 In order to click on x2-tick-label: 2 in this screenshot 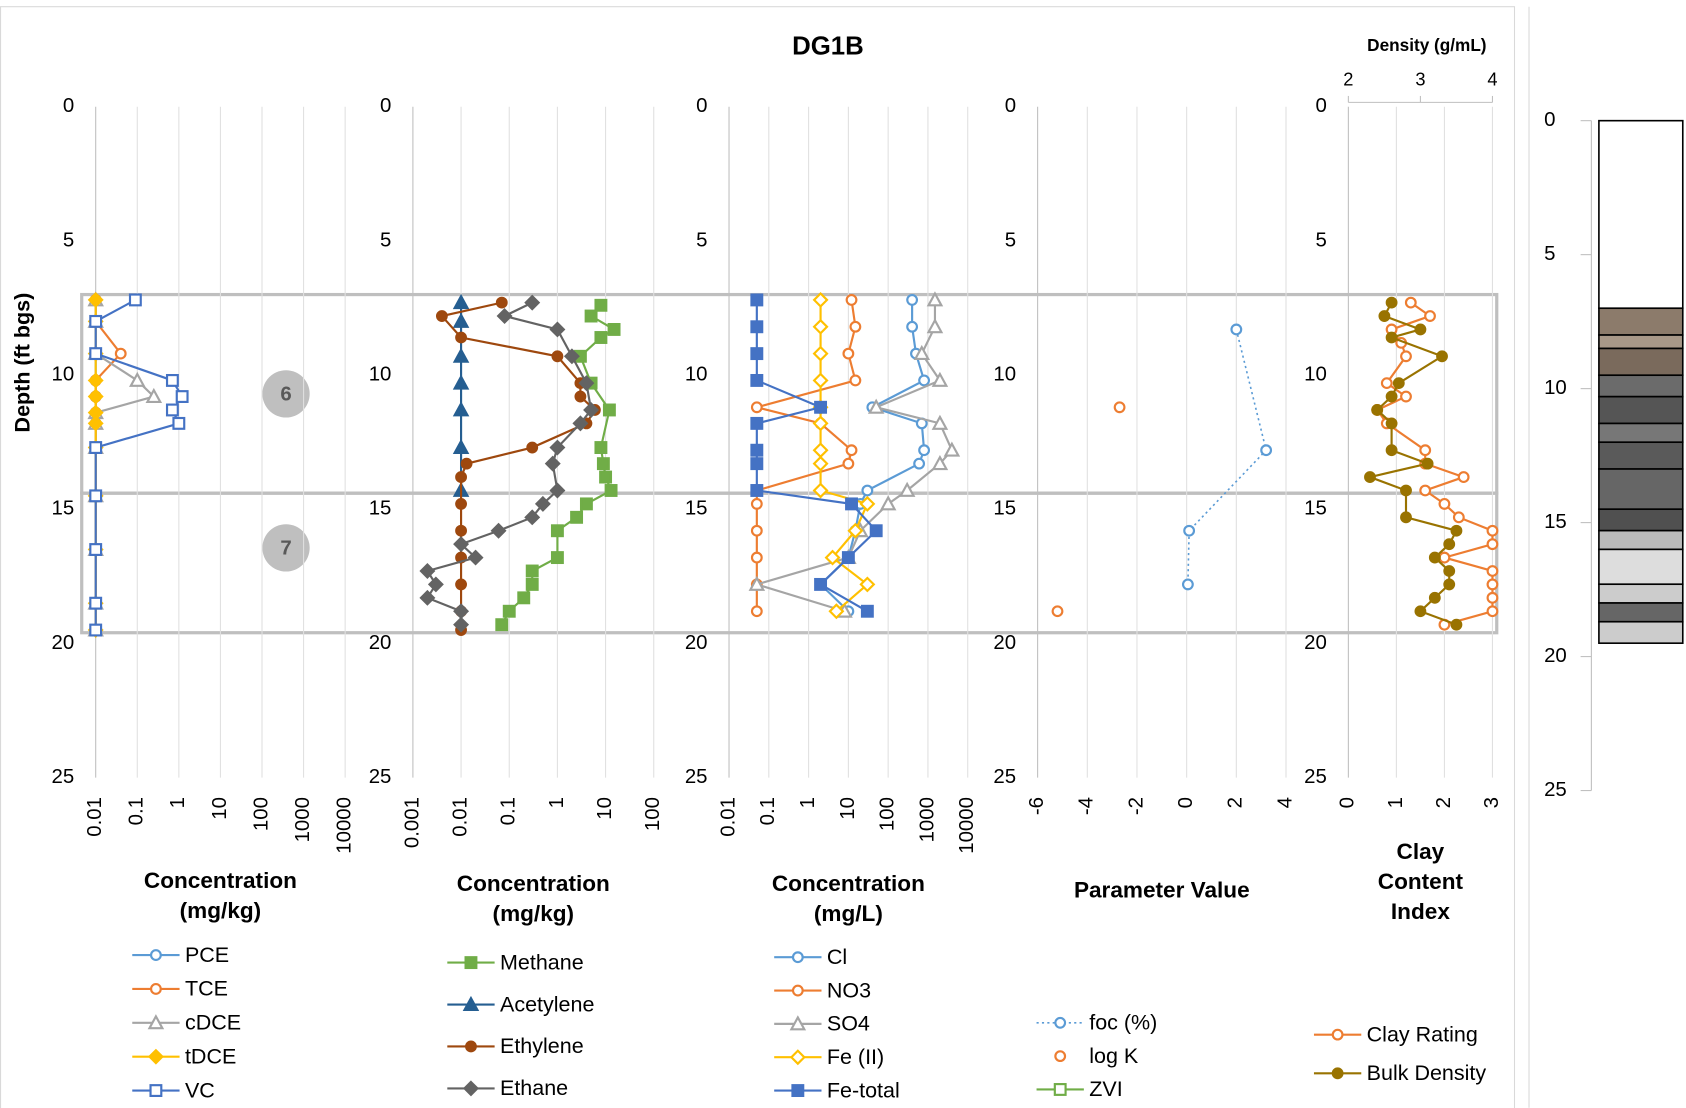, I will do `click(1348, 79)`.